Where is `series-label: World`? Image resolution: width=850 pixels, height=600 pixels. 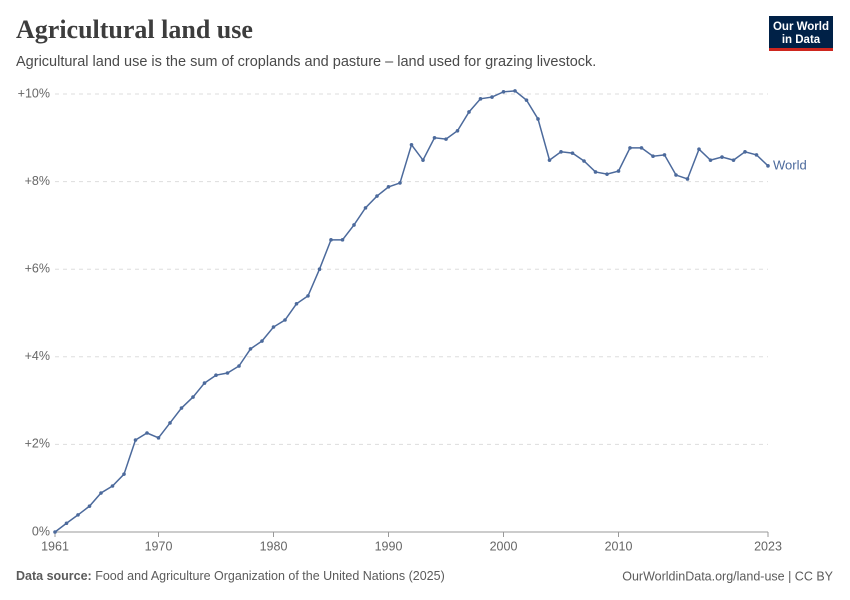
series-label: World is located at coordinates (790, 164).